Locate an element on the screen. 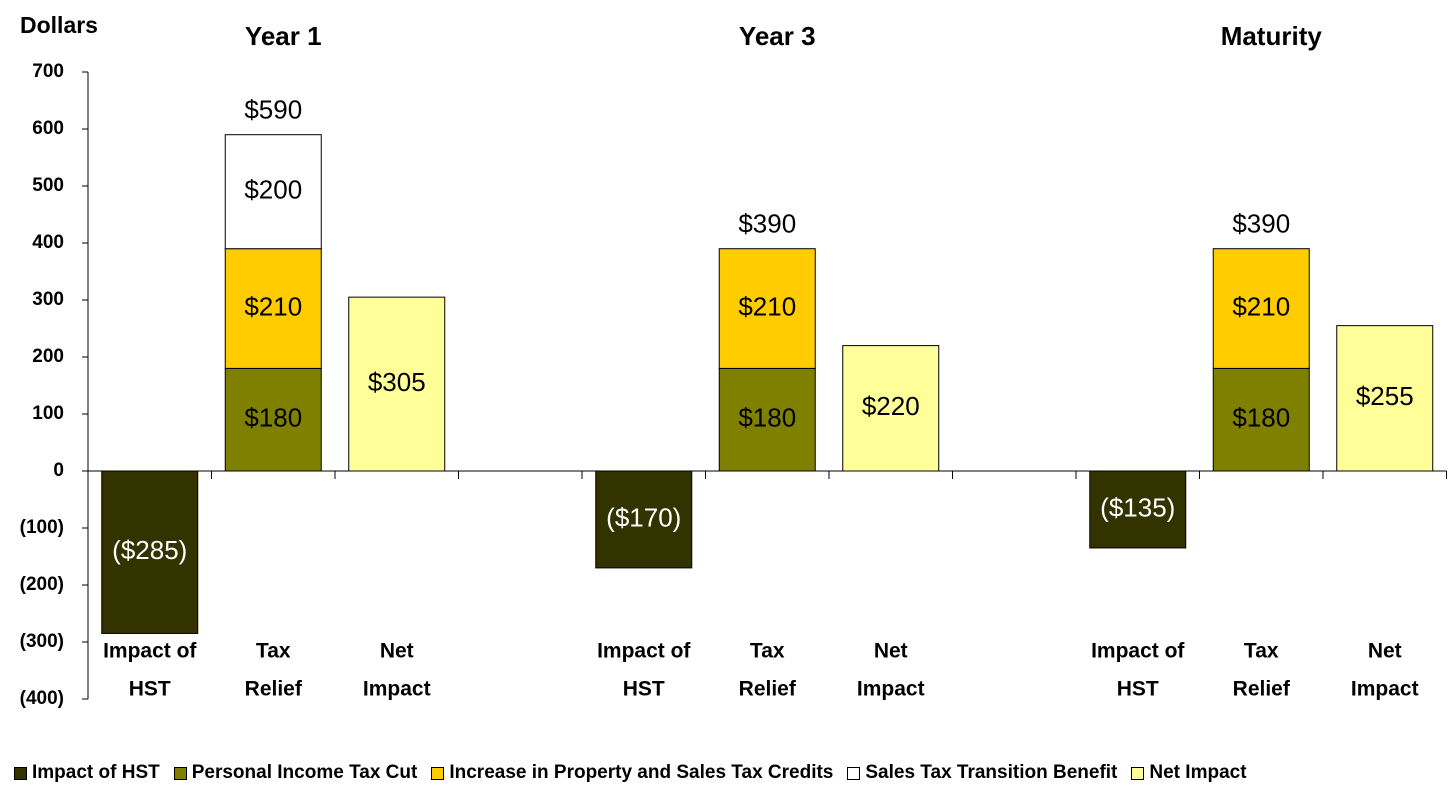  y-tick-label: 200 is located at coordinates (48, 356).